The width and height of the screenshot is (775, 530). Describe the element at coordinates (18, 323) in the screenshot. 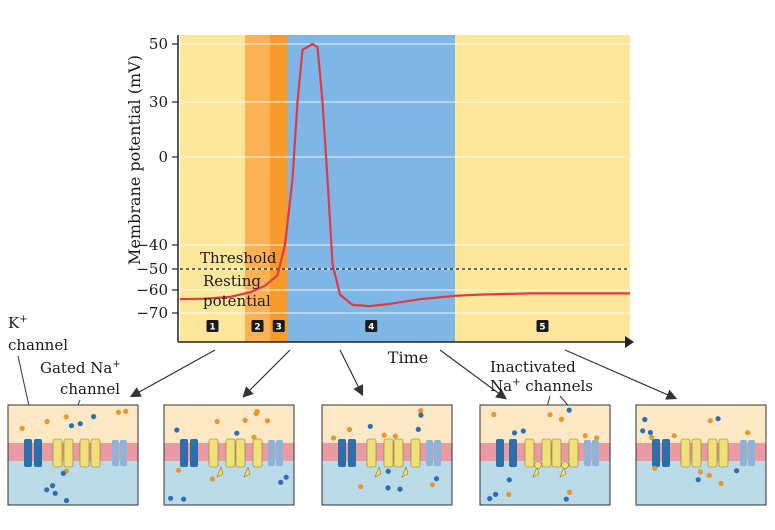

I see `k-channel-label: K+` at that location.